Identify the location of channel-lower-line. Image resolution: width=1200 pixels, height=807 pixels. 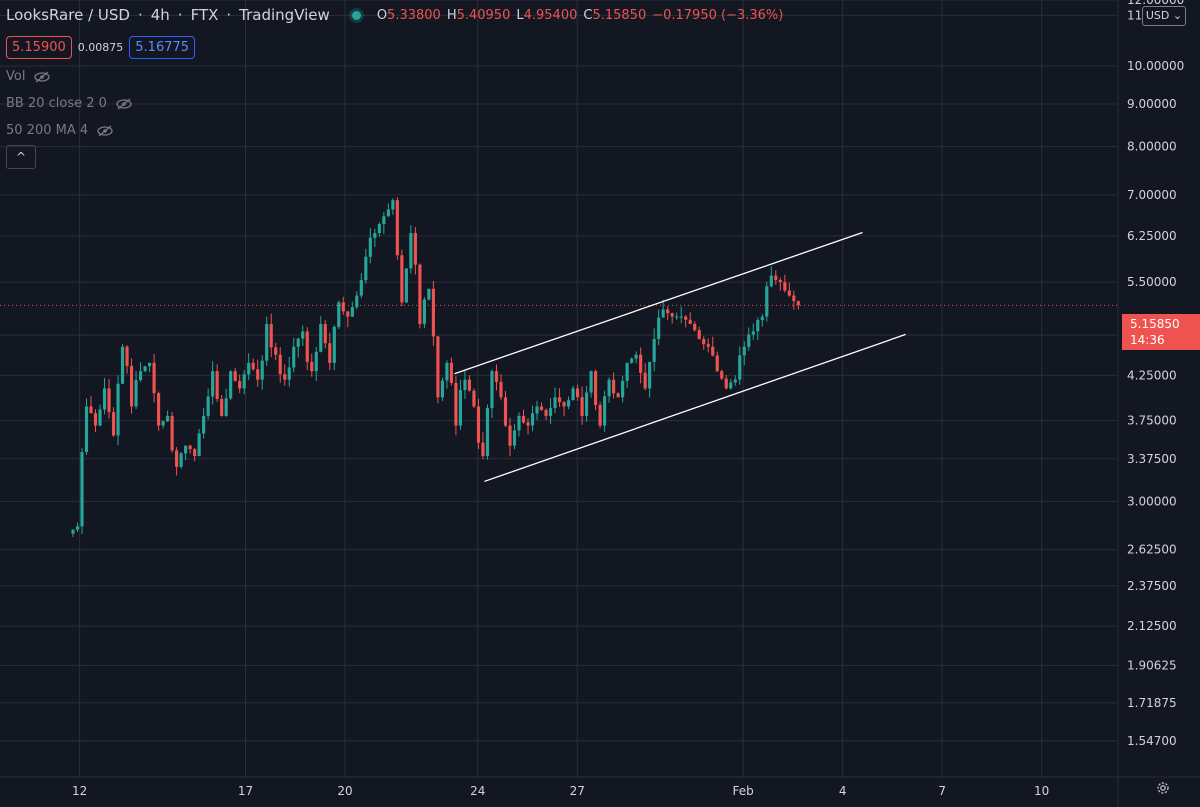
(695, 408).